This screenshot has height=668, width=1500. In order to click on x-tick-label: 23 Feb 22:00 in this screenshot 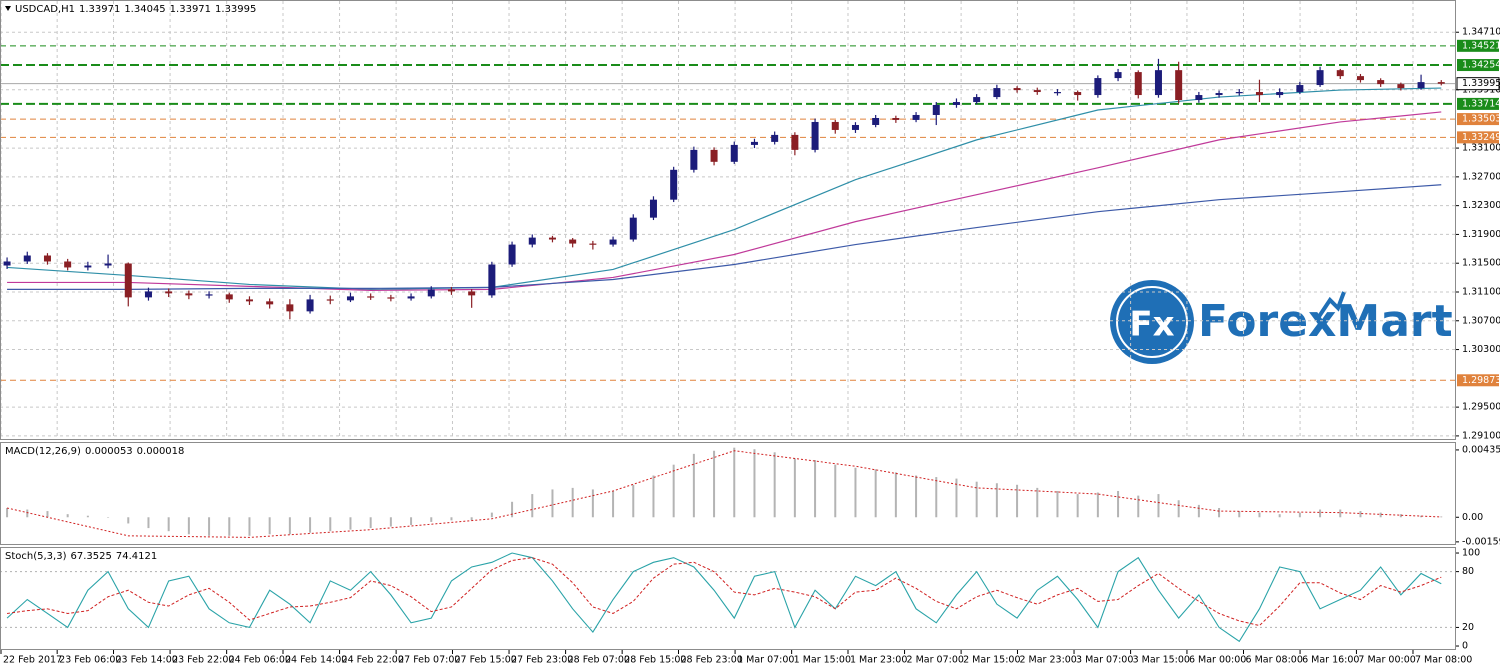, I will do `click(203, 660)`.